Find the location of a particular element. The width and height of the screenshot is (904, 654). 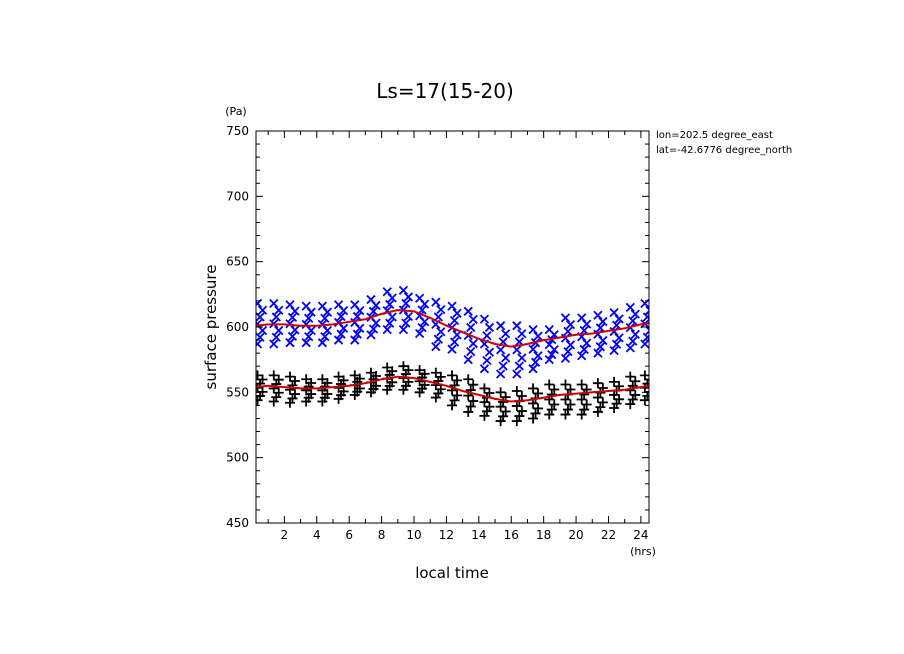

x-axis-unit: (hrs) is located at coordinates (643, 551).